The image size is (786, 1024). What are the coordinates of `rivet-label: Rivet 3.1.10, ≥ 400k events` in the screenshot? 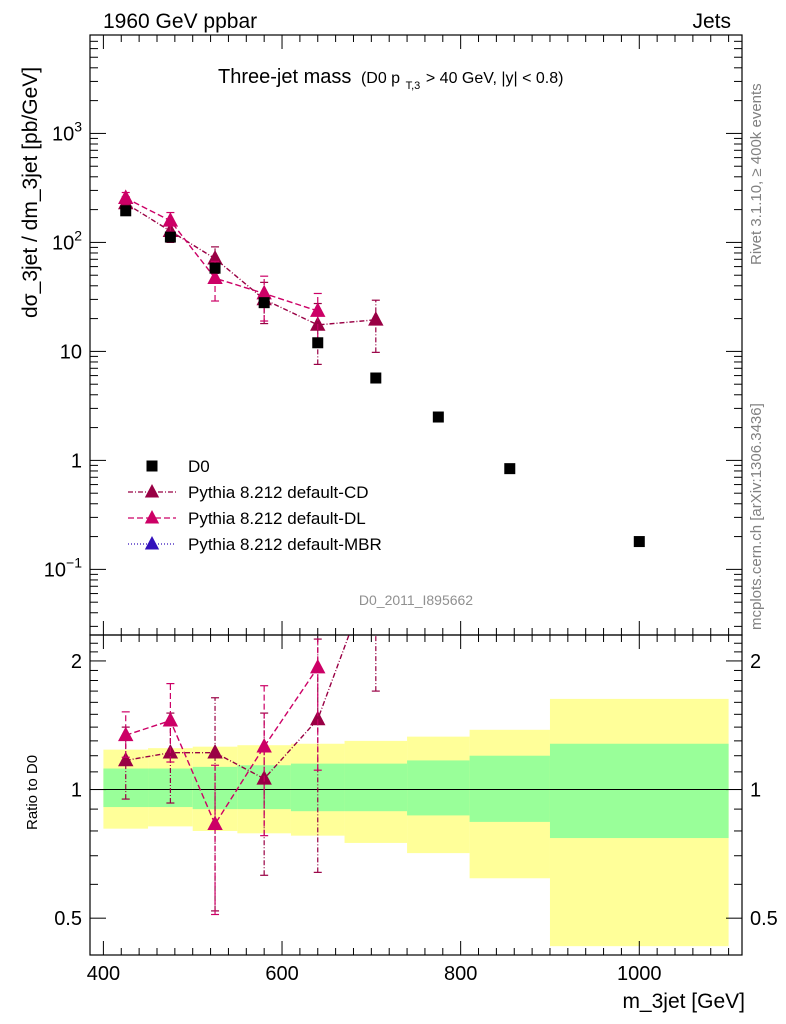 It's located at (756, 174).